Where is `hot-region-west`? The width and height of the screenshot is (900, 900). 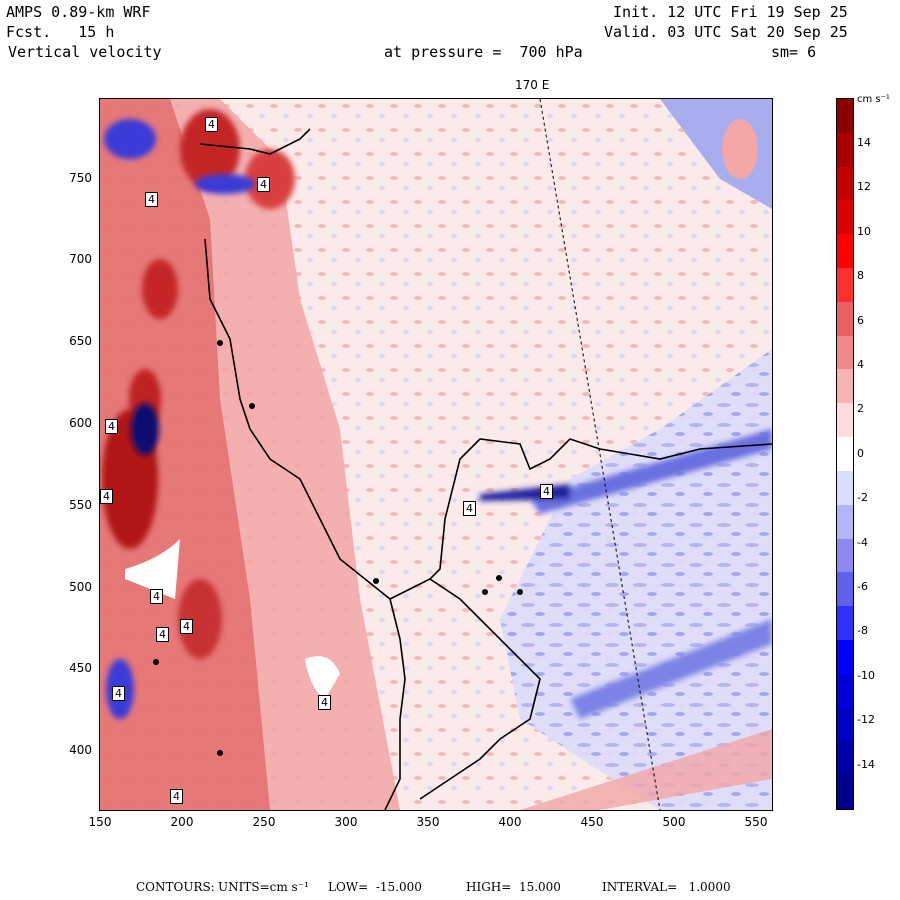 hot-region-west is located at coordinates (185, 454).